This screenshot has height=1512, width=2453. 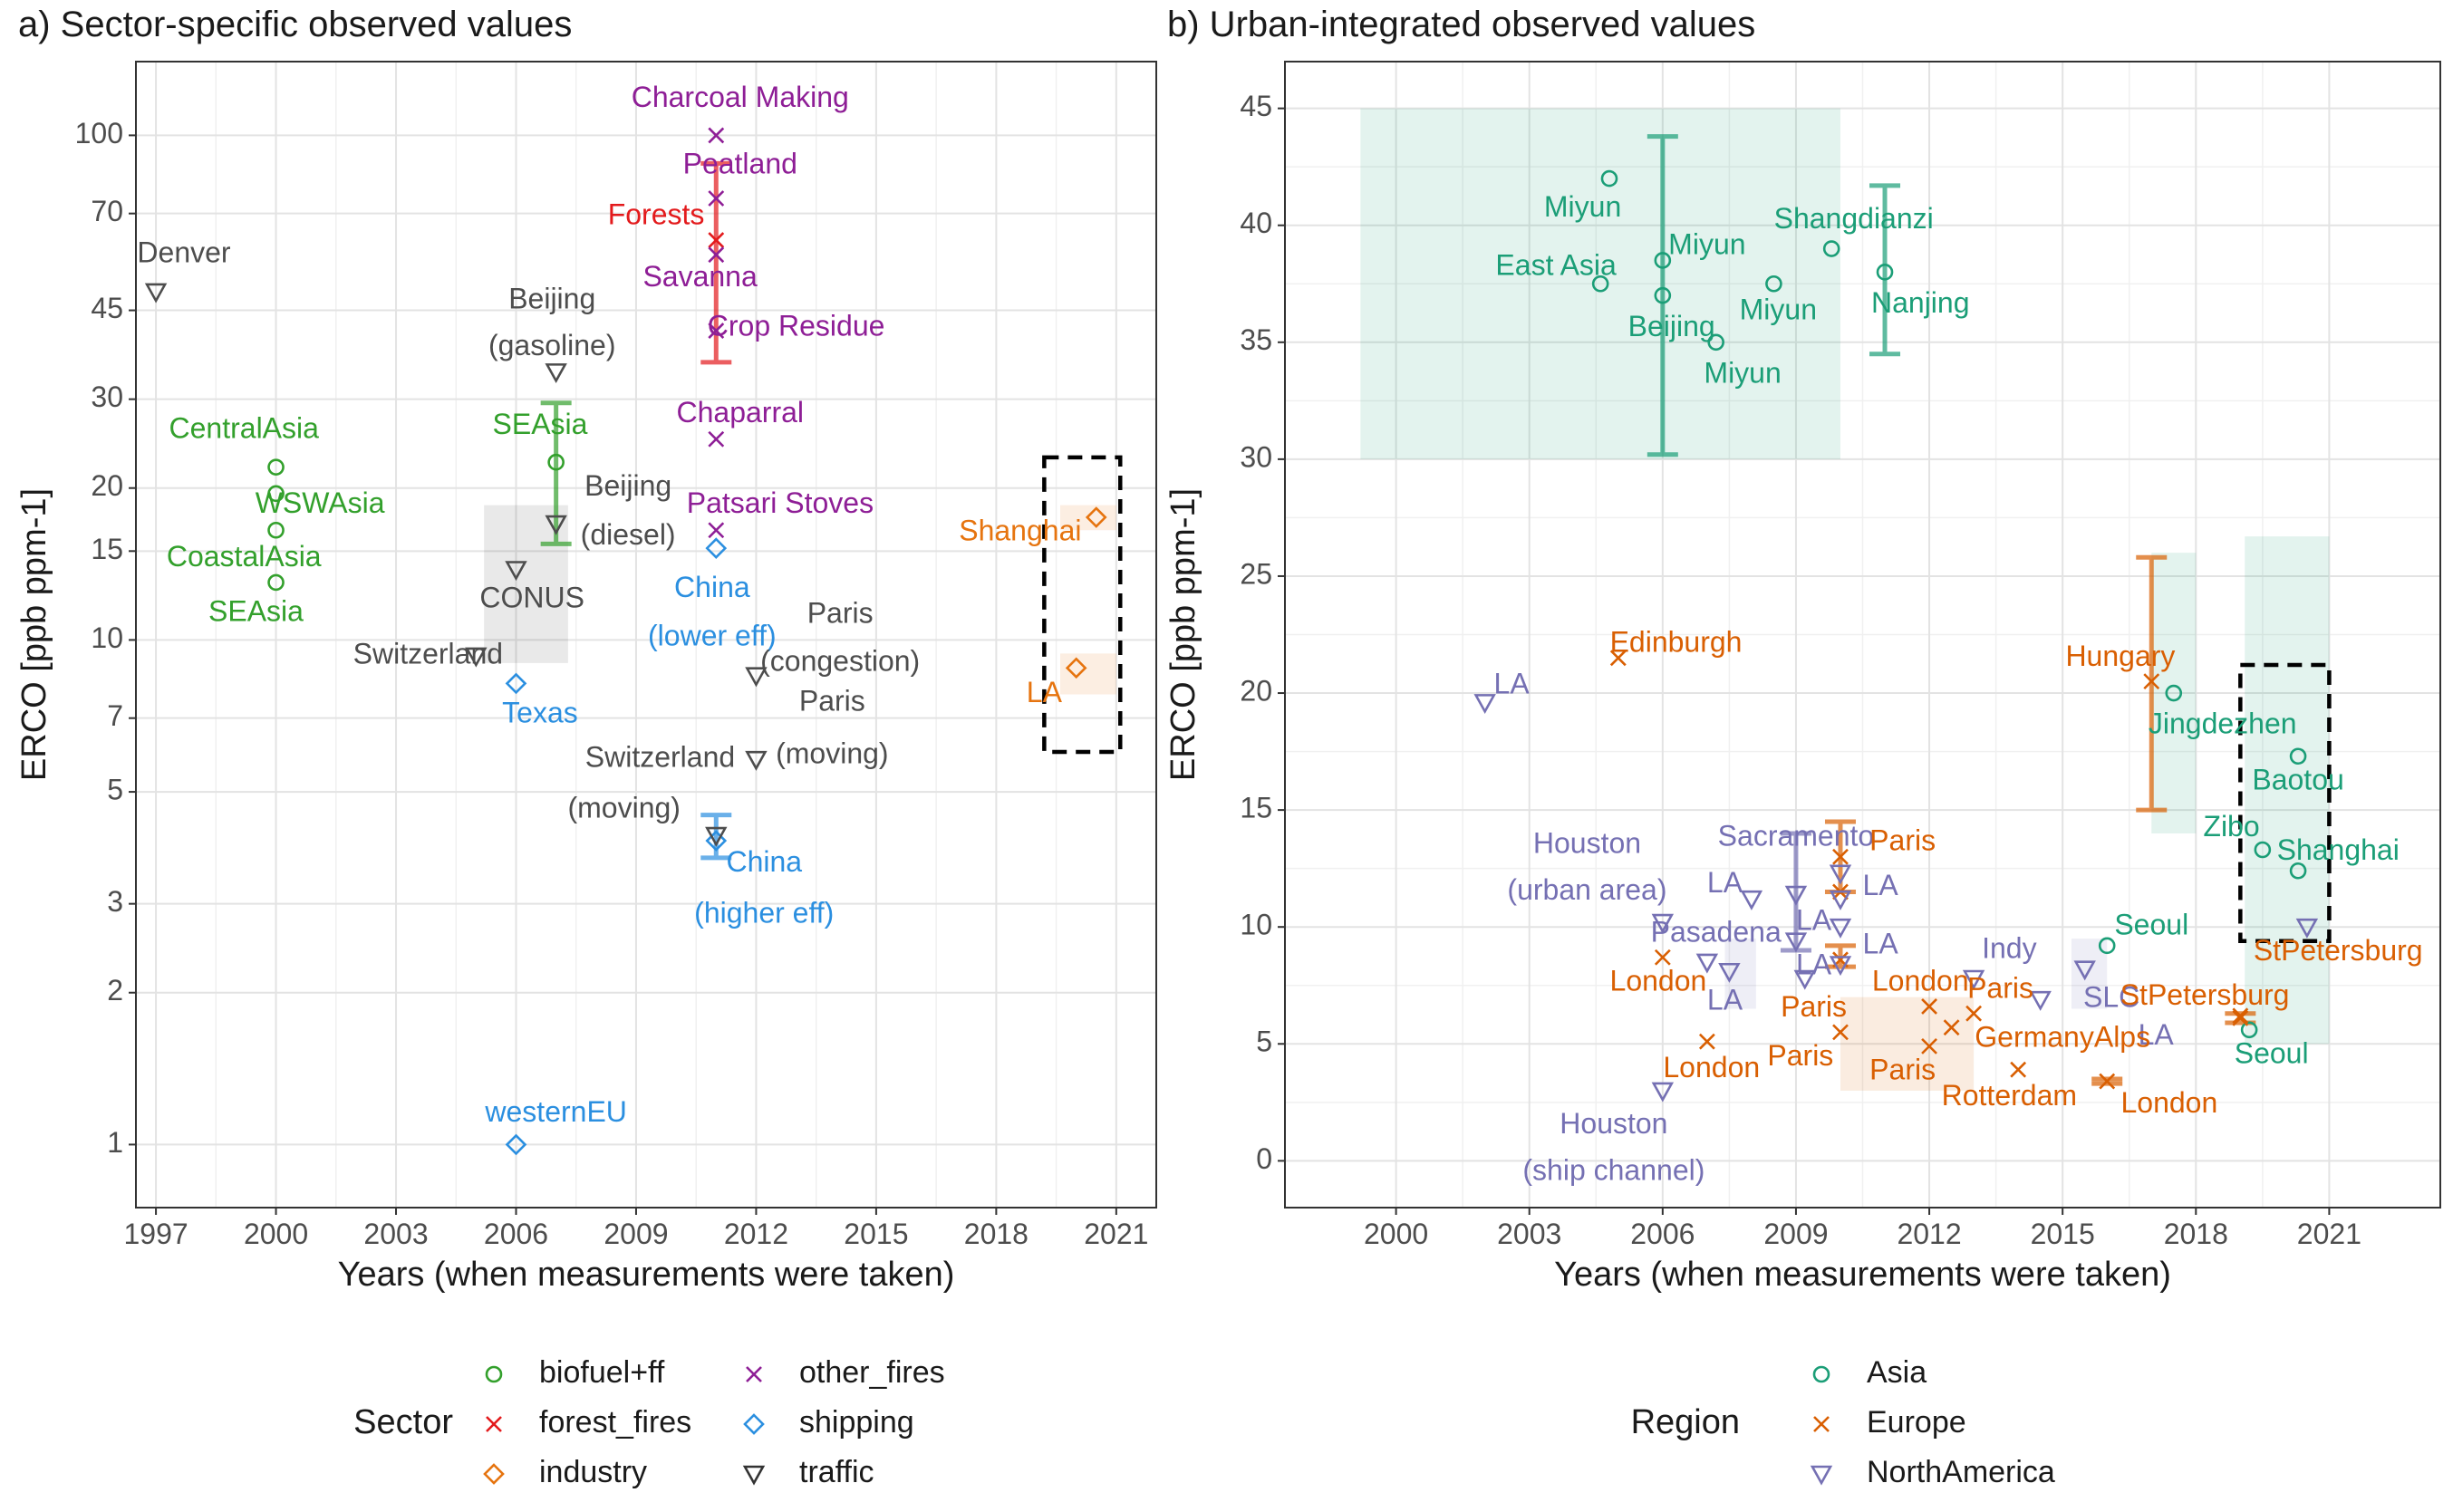 I want to click on point-label: Edinburgh, so click(x=1677, y=641).